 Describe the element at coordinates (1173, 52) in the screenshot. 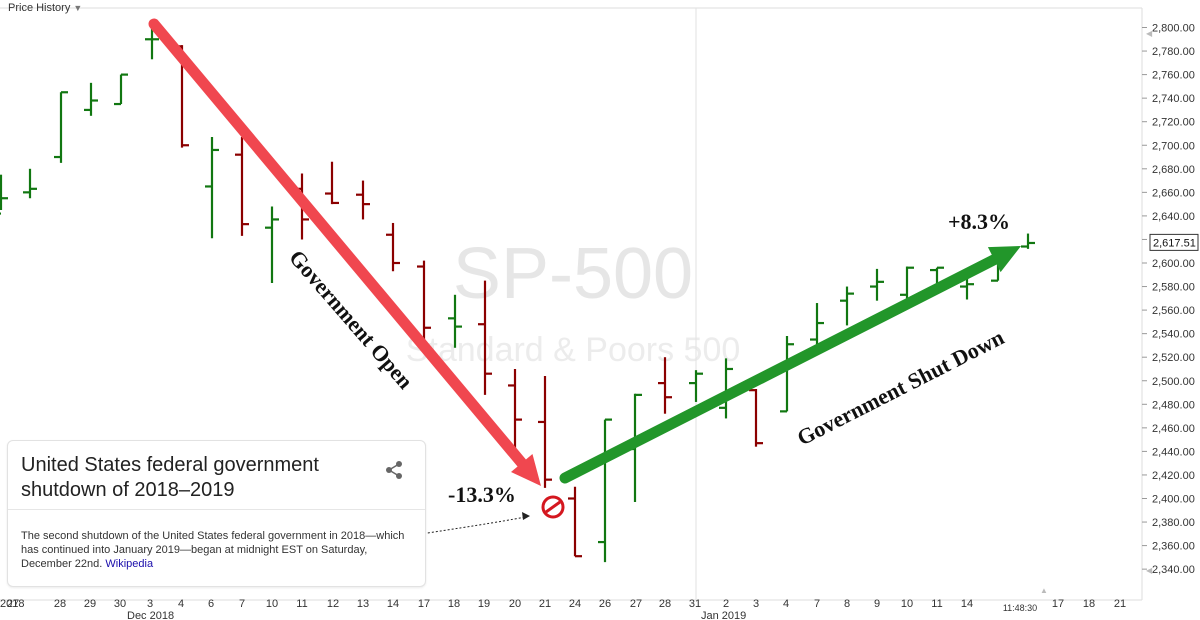

I see `y-tick-label: 2,780.00` at that location.